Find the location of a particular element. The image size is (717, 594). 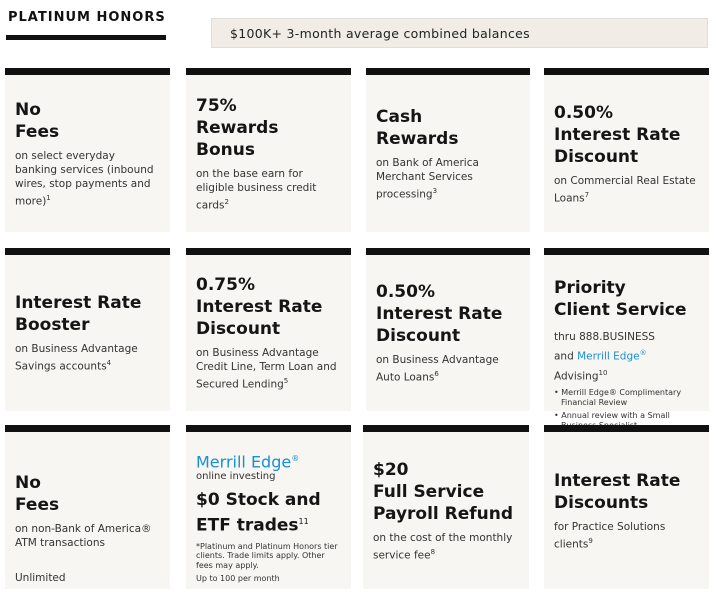

tier-title: PLATINUM HONORS is located at coordinates (87, 17).